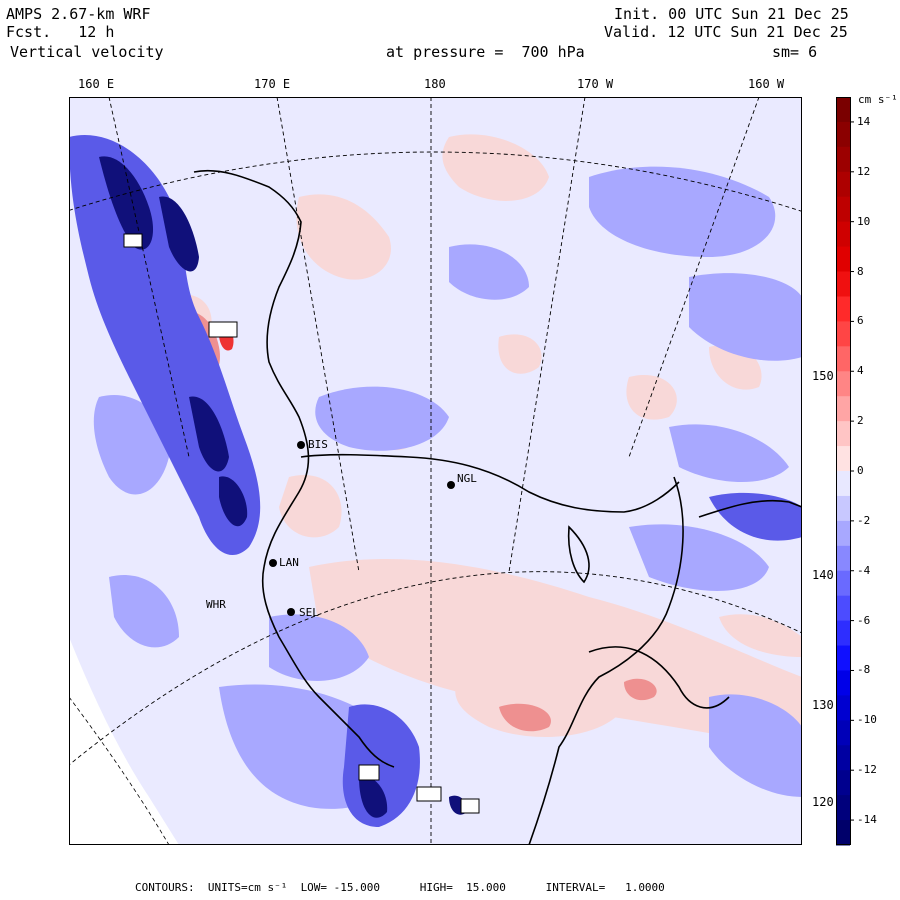  Describe the element at coordinates (78, 14) in the screenshot. I see `model-title: AMPS 2.67-km WRF` at that location.